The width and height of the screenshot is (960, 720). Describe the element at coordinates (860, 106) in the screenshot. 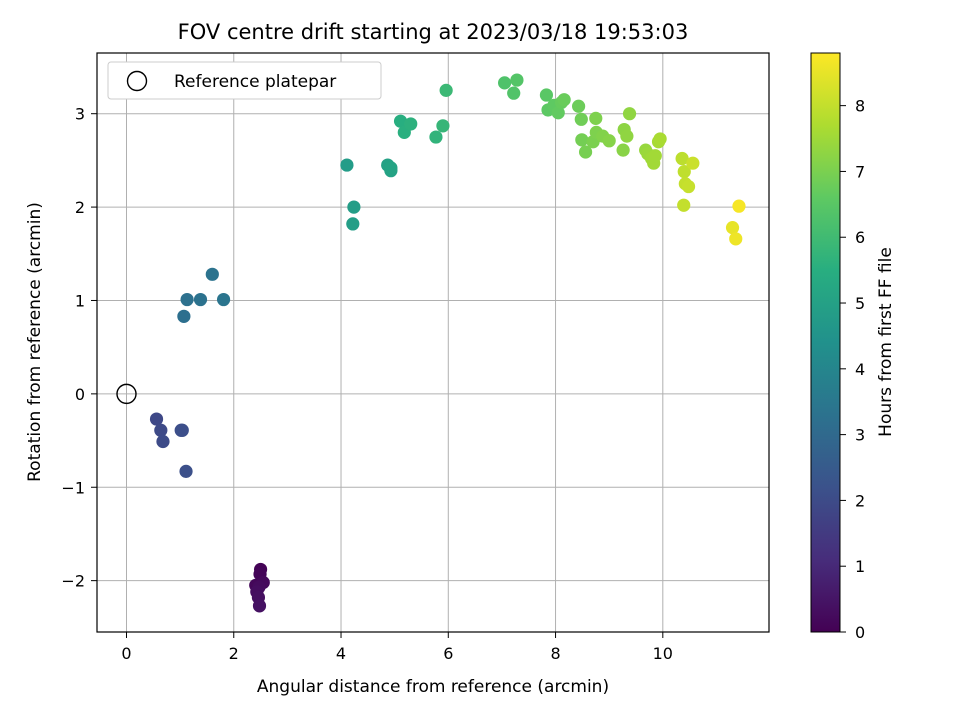

I see `colorbar-tick-label: 8` at that location.